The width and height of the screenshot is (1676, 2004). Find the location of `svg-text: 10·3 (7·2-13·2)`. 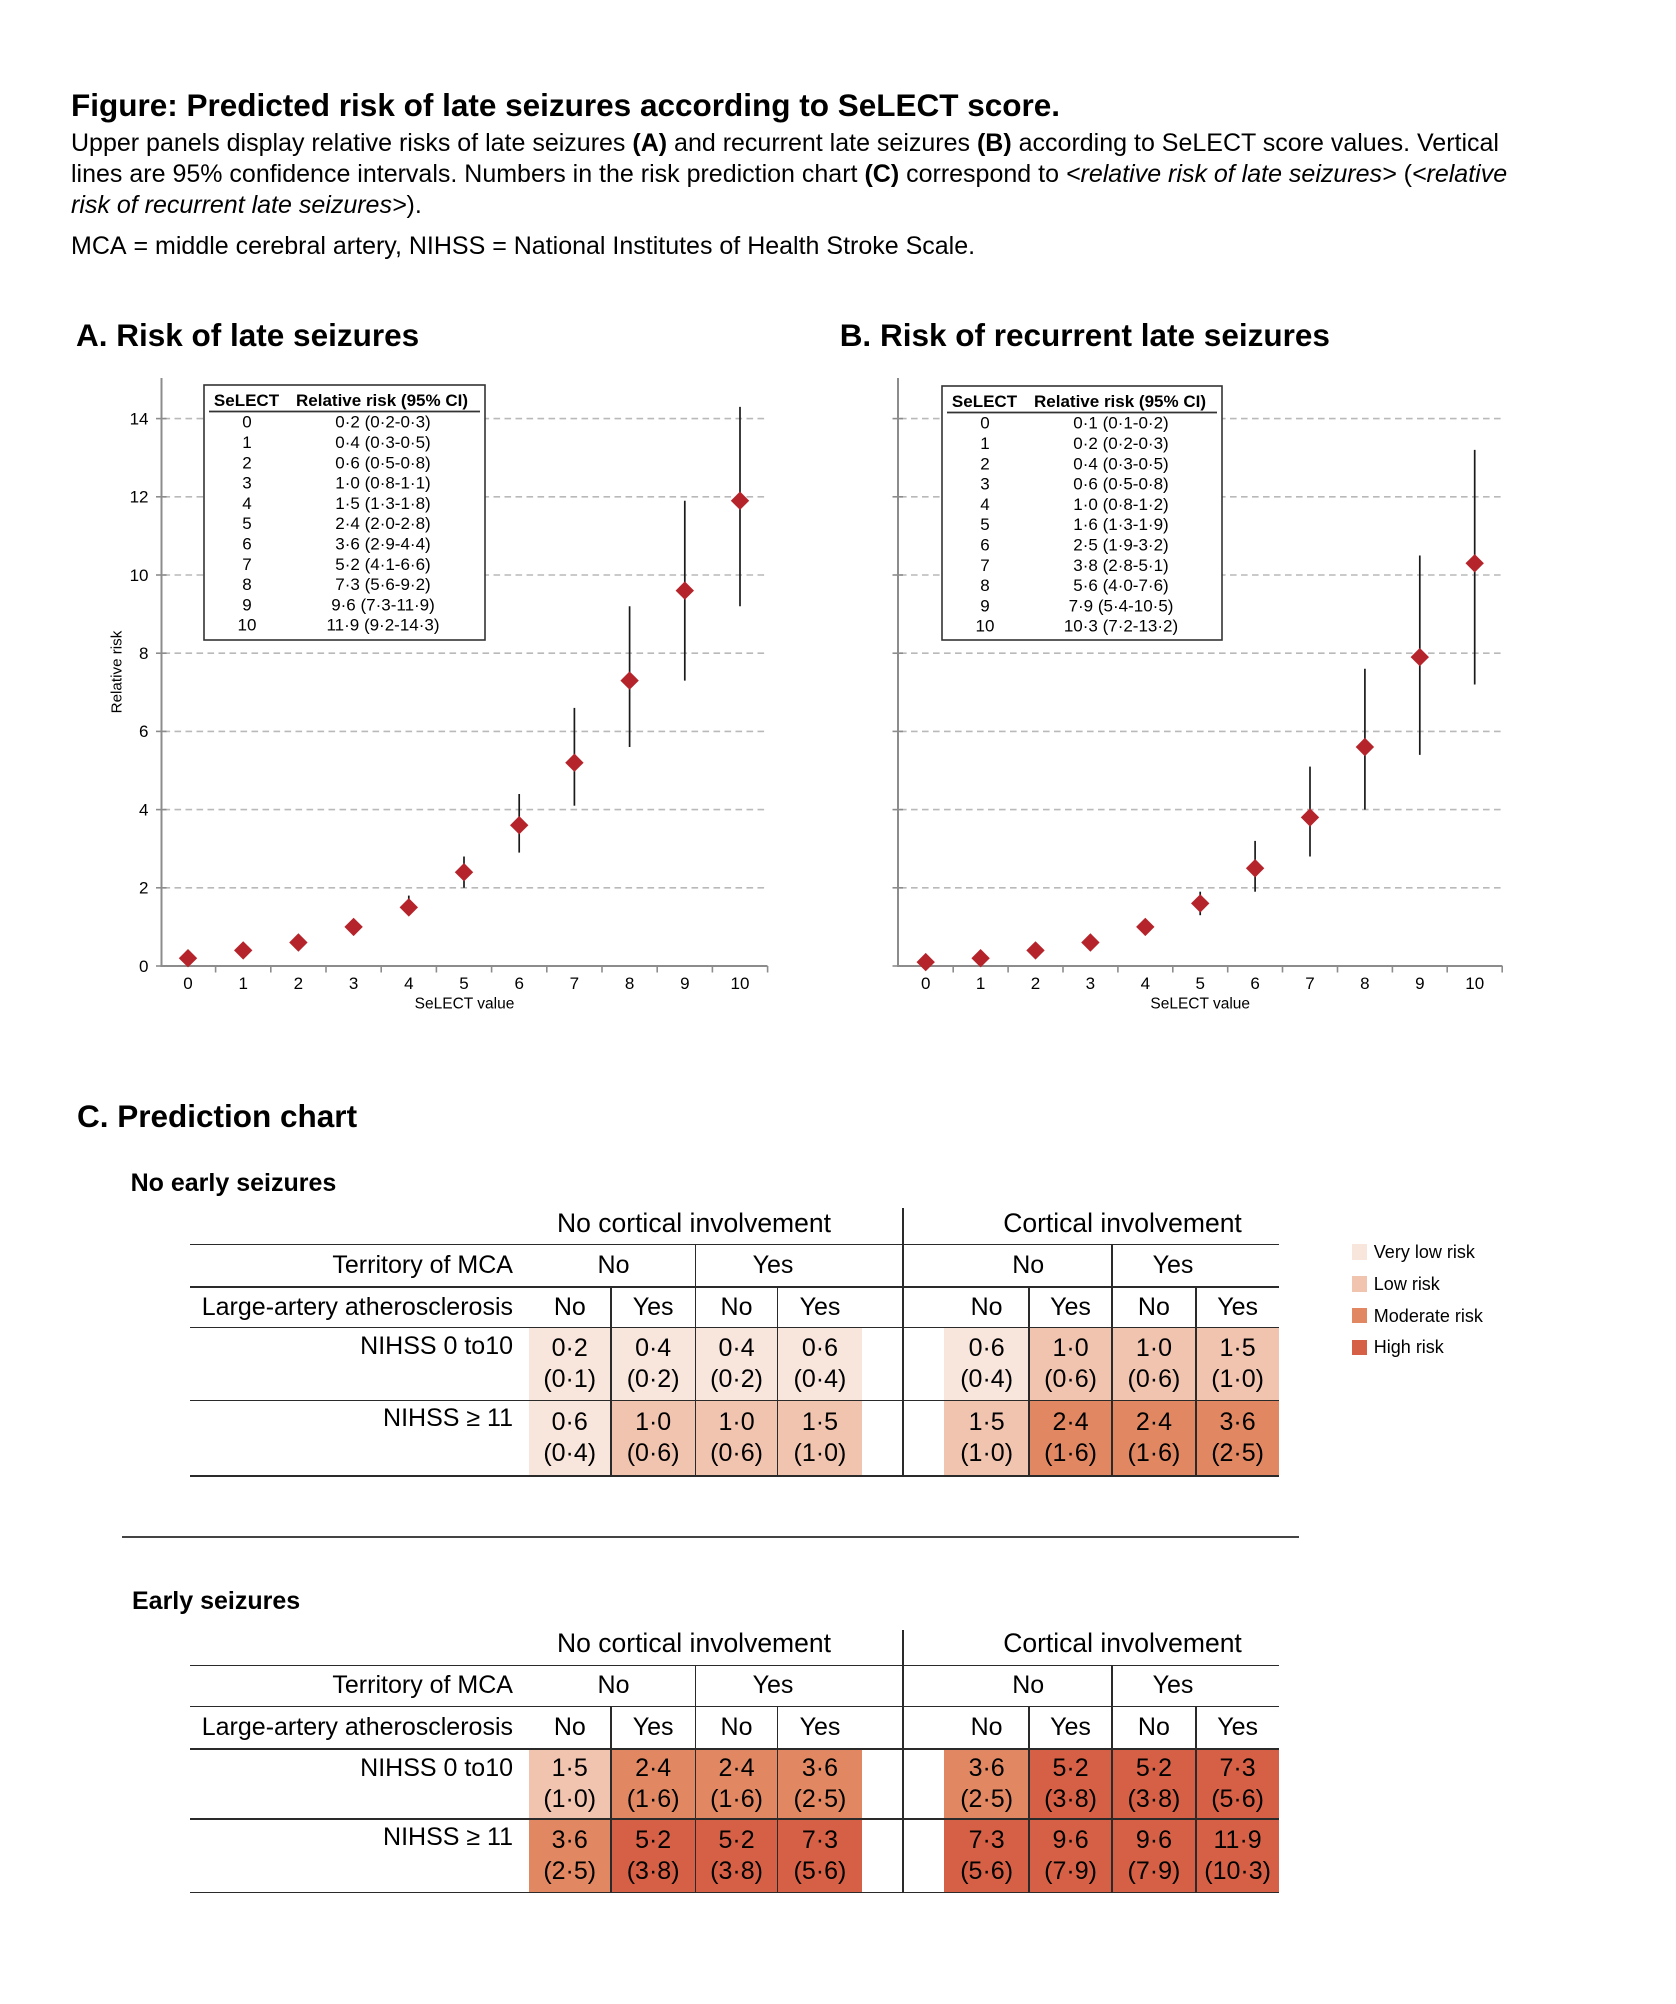

svg-text: 10·3 (7·2-13·2) is located at coordinates (1121, 626).